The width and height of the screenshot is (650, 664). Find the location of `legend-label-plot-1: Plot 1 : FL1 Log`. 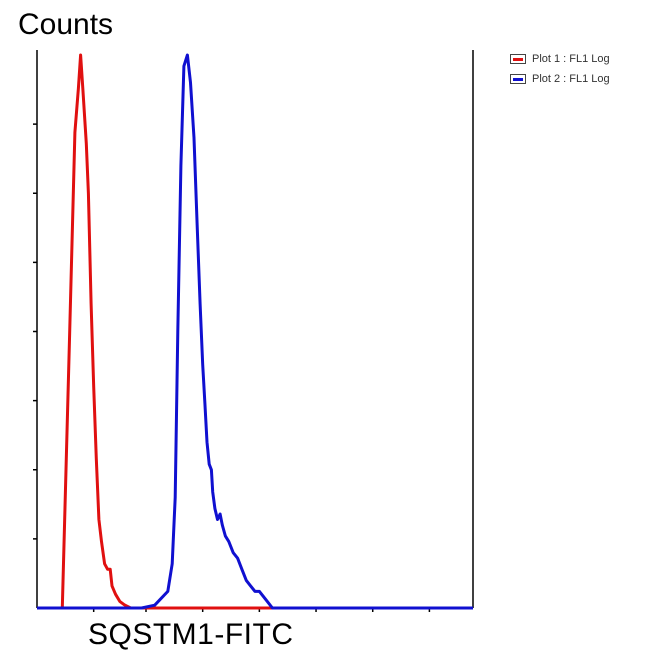

legend-label-plot-1: Plot 1 : FL1 Log is located at coordinates (571, 59).